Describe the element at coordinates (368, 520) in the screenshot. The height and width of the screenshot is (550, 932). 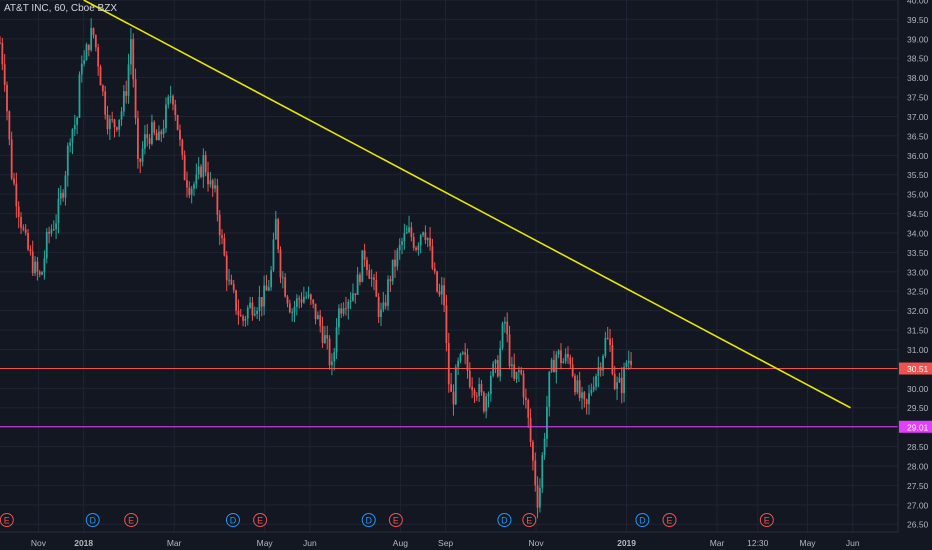
I see `dividend-marker: D` at that location.